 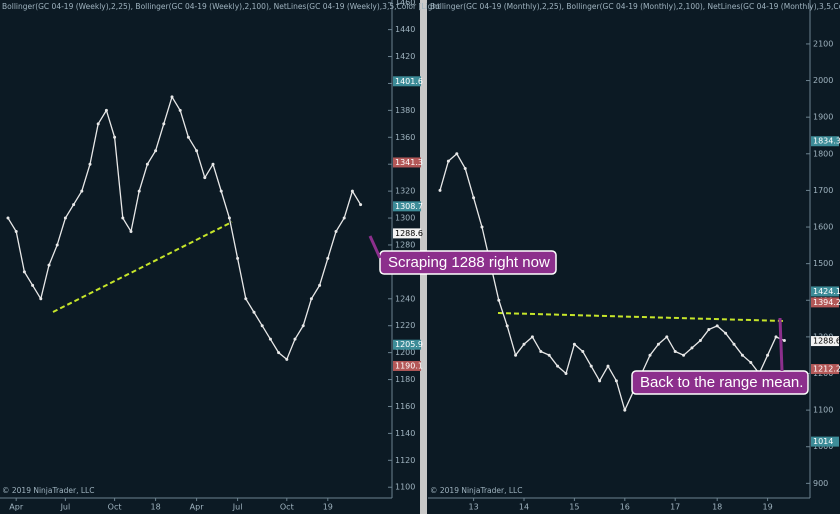 What do you see at coordinates (823, 117) in the screenshot?
I see `y-tick-label: 1900` at bounding box center [823, 117].